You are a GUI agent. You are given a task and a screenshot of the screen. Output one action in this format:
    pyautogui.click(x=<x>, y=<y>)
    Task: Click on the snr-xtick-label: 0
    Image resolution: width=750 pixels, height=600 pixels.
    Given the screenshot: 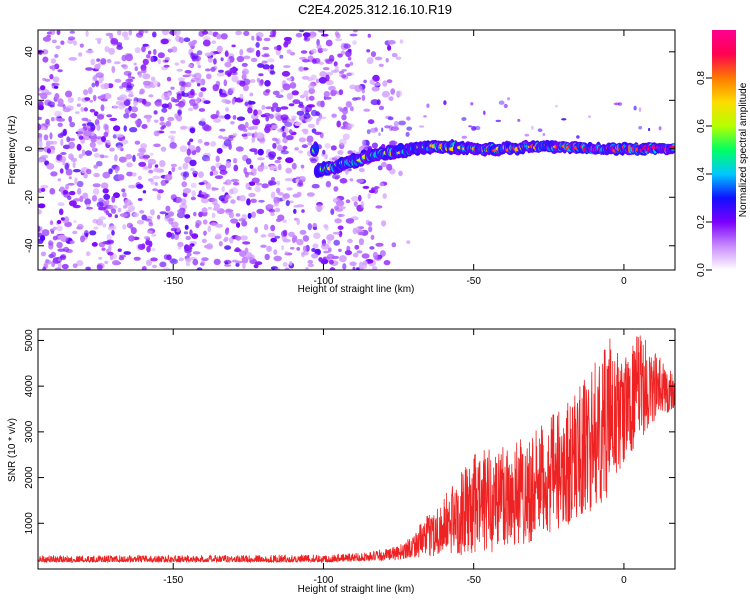 What is the action you would take?
    pyautogui.click(x=624, y=580)
    